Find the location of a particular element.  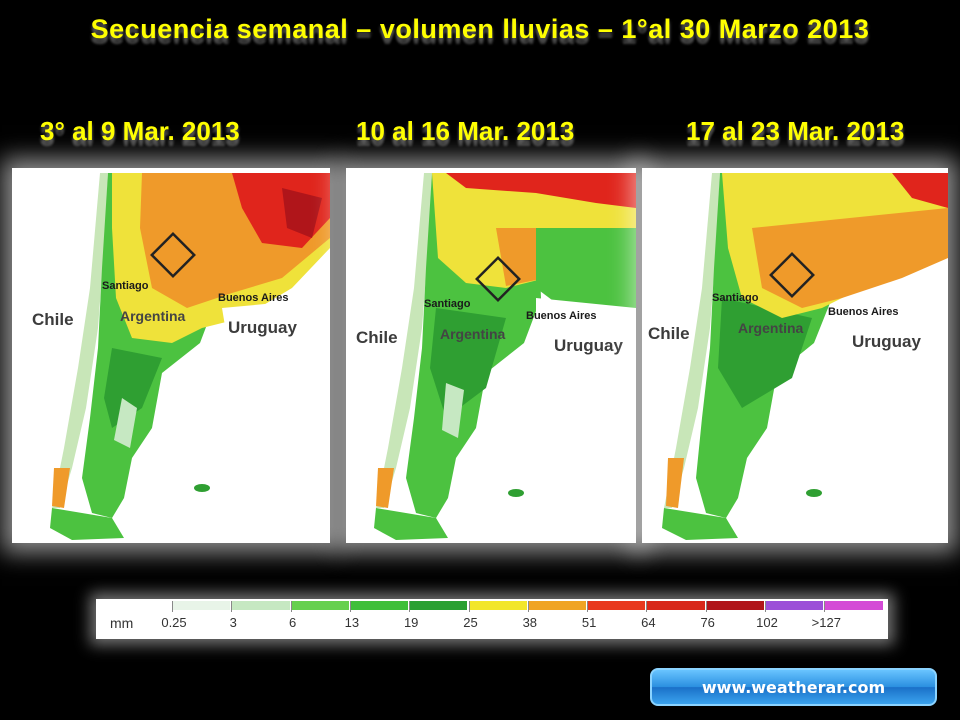

legend-tick-label: 3 is located at coordinates (233, 622).